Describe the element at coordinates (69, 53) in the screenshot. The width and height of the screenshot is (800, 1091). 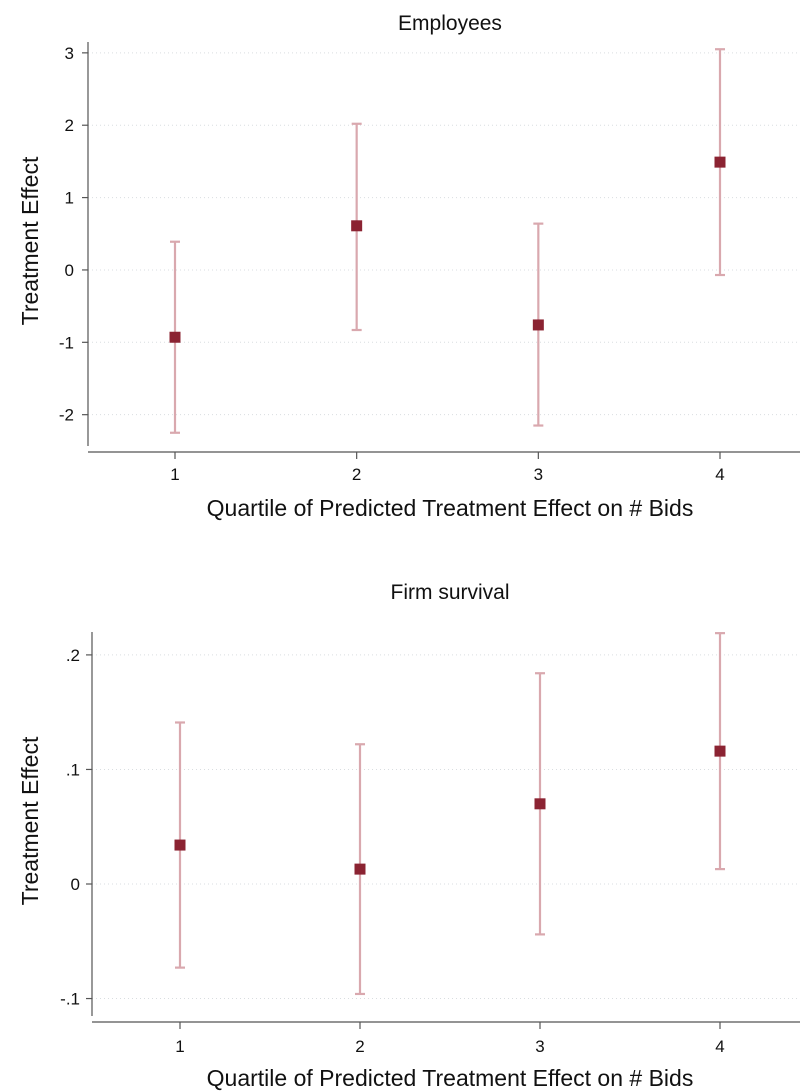
I see `y-tick-label: 3` at that location.